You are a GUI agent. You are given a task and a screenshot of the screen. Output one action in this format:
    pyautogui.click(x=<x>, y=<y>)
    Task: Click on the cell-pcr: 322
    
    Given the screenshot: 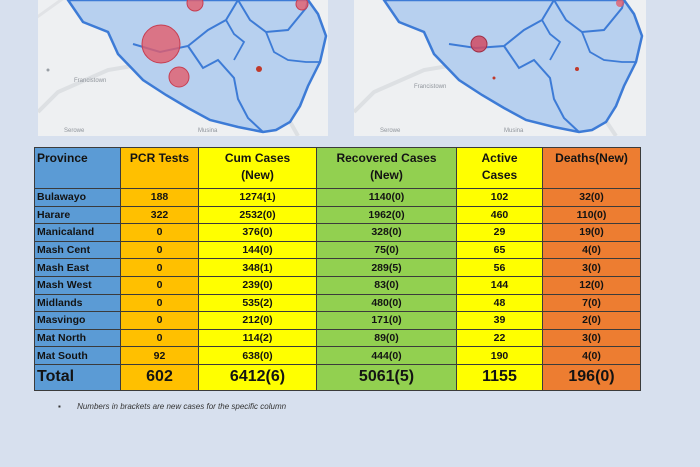 What is the action you would take?
    pyautogui.click(x=159, y=215)
    